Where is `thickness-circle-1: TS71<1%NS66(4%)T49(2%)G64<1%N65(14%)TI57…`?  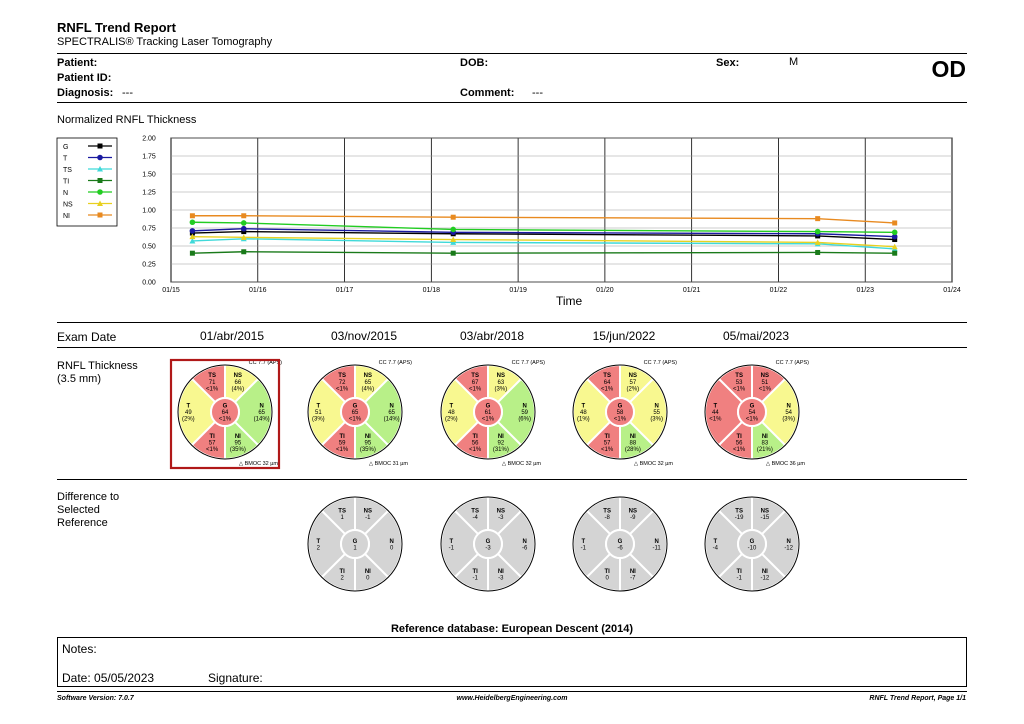 thickness-circle-1: TS71<1%NS66(4%)T49(2%)G64<1%N65(14%)TI57… is located at coordinates (225, 412).